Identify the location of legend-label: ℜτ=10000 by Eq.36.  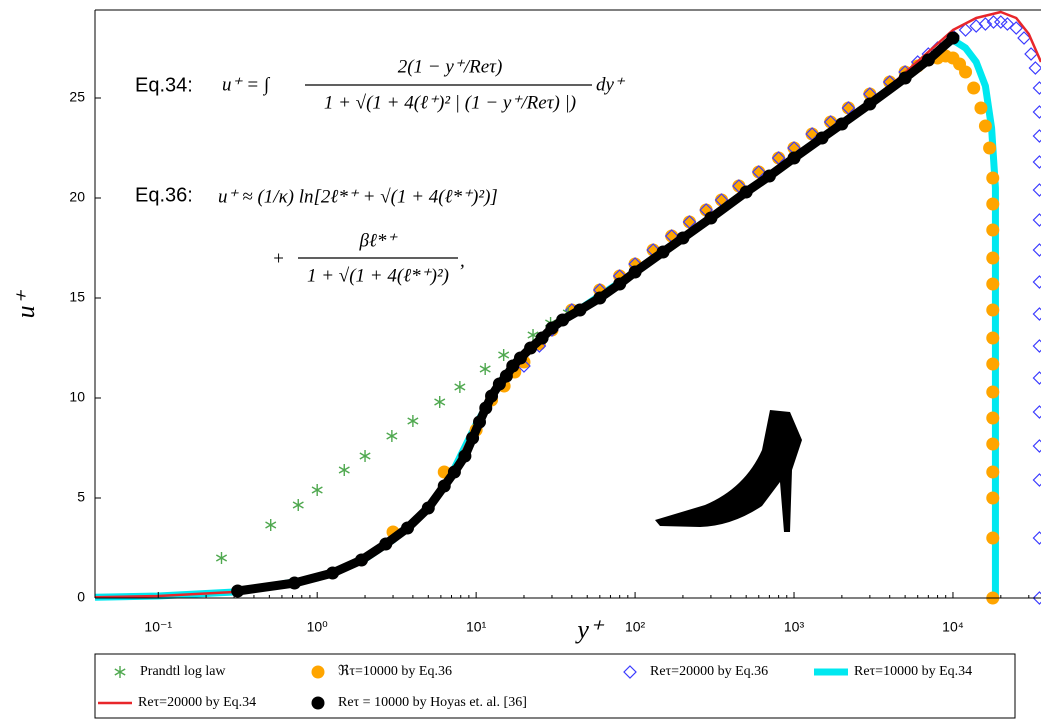
(395, 671).